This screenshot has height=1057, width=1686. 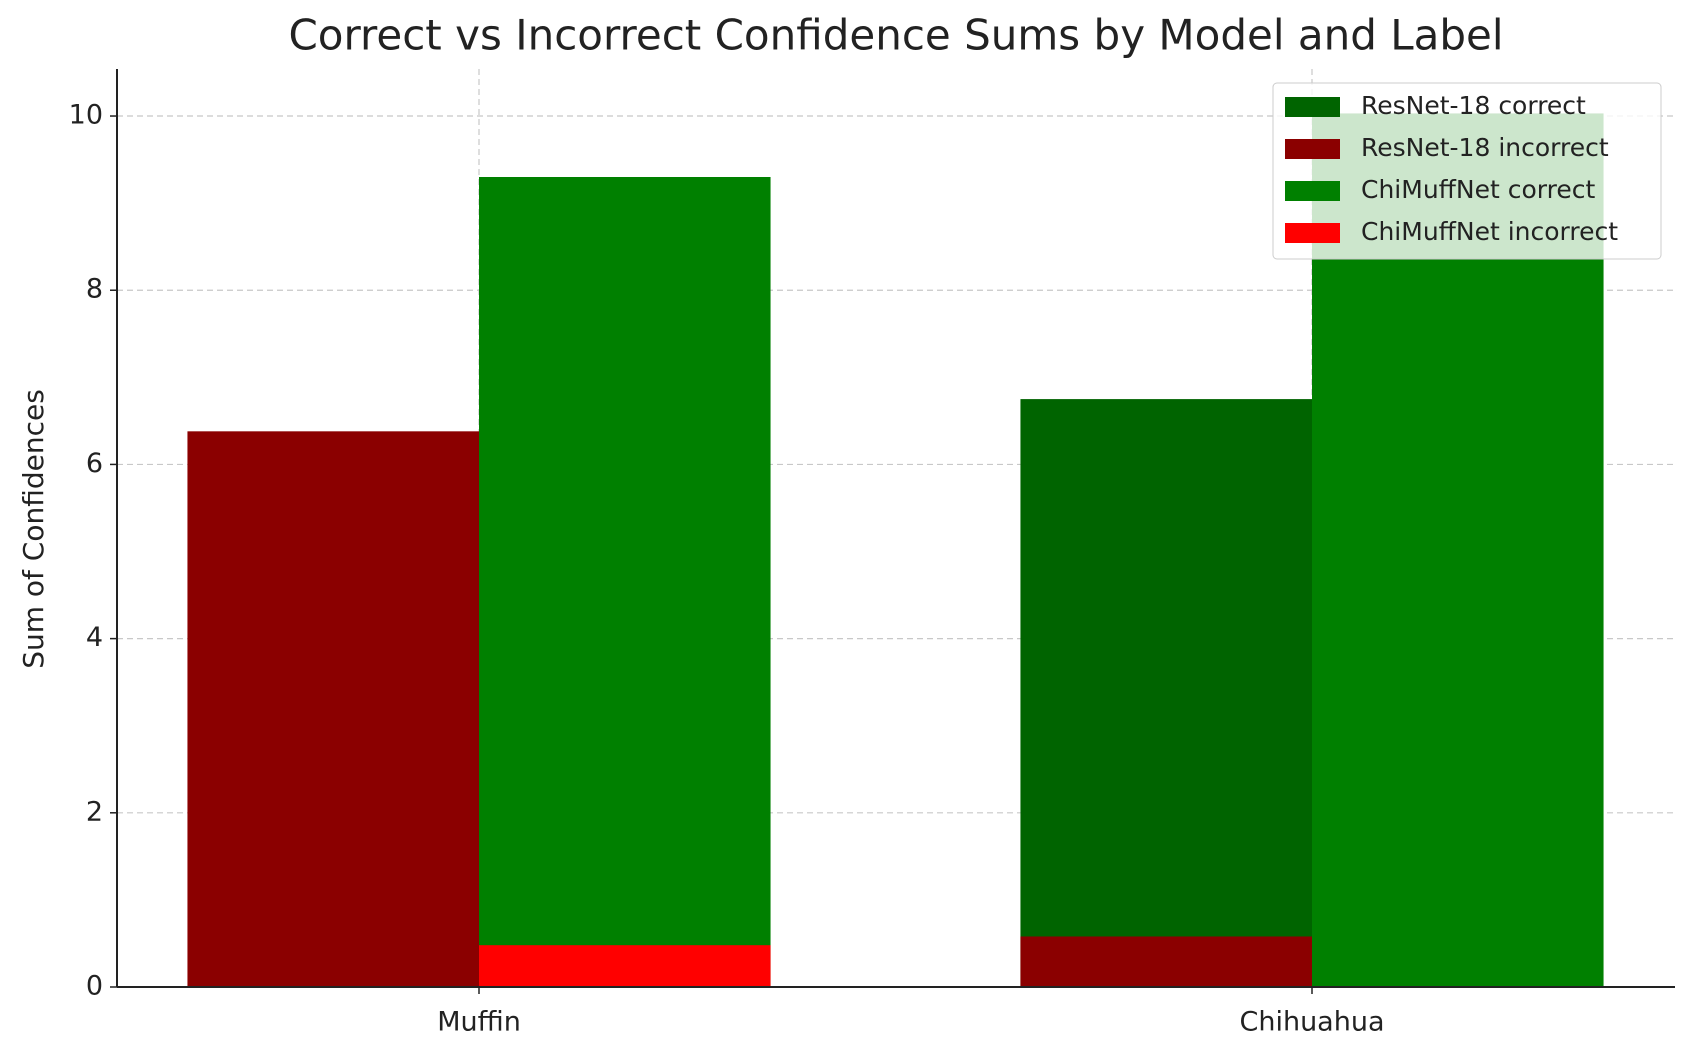 I want to click on legend-label: ResNet-18 correct, so click(x=1473, y=105).